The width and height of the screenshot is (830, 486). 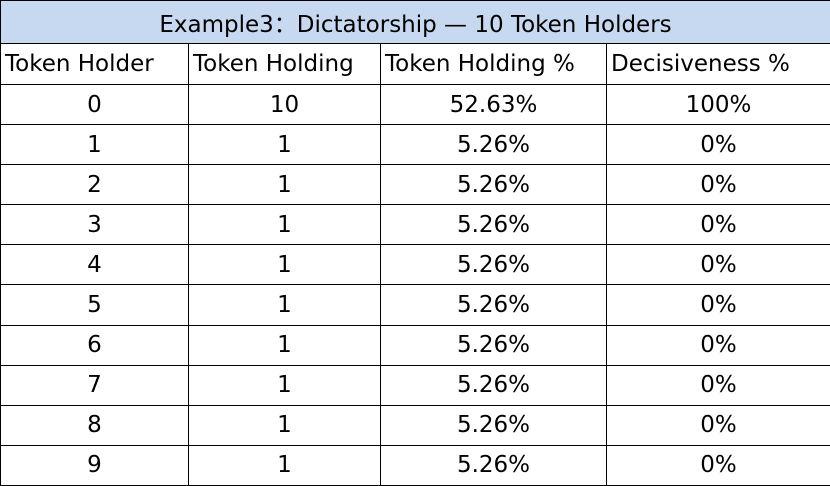 What do you see at coordinates (493, 104) in the screenshot?
I see `table-cell: 52.63%` at bounding box center [493, 104].